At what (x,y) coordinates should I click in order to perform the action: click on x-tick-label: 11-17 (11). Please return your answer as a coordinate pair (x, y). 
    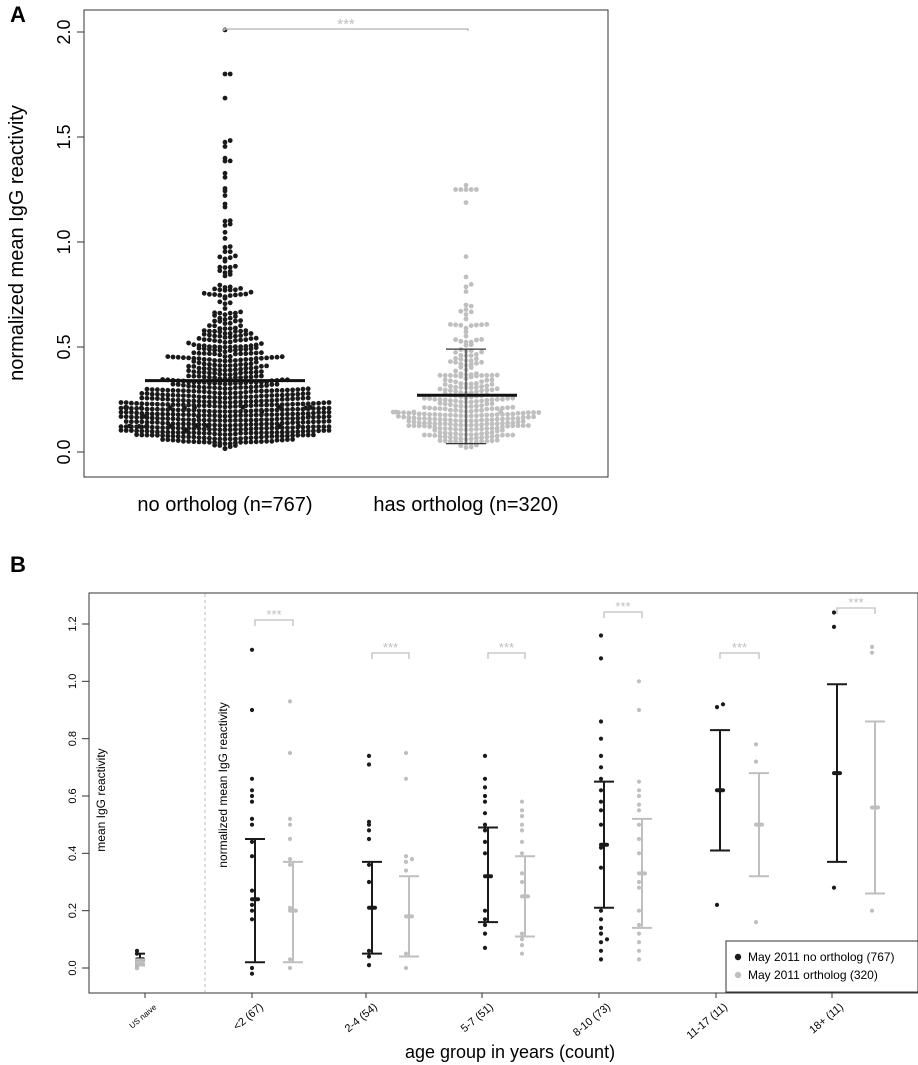
    Looking at the image, I should click on (707, 1021).